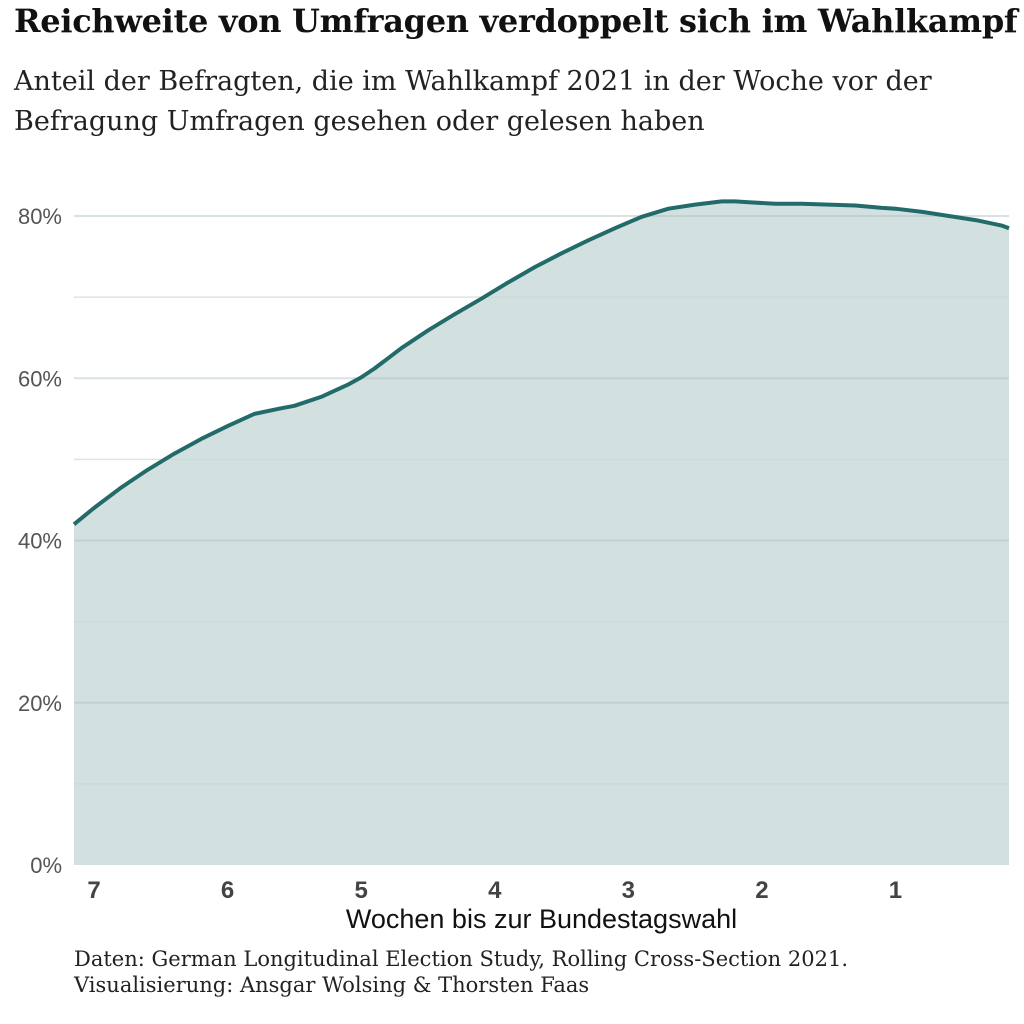 The image size is (1024, 1024). What do you see at coordinates (40, 216) in the screenshot?
I see `y-tick-label: 80%` at bounding box center [40, 216].